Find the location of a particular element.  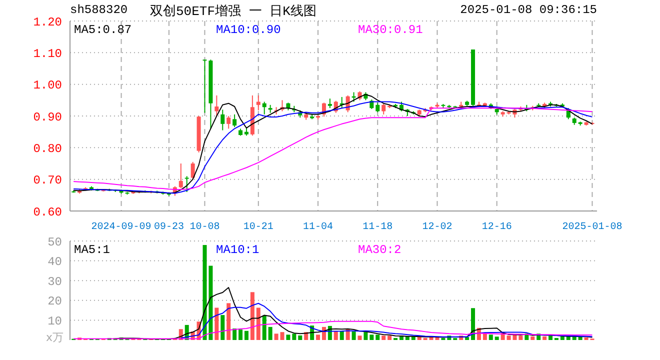

y-tick-label: 0.60 is located at coordinates (47, 212).